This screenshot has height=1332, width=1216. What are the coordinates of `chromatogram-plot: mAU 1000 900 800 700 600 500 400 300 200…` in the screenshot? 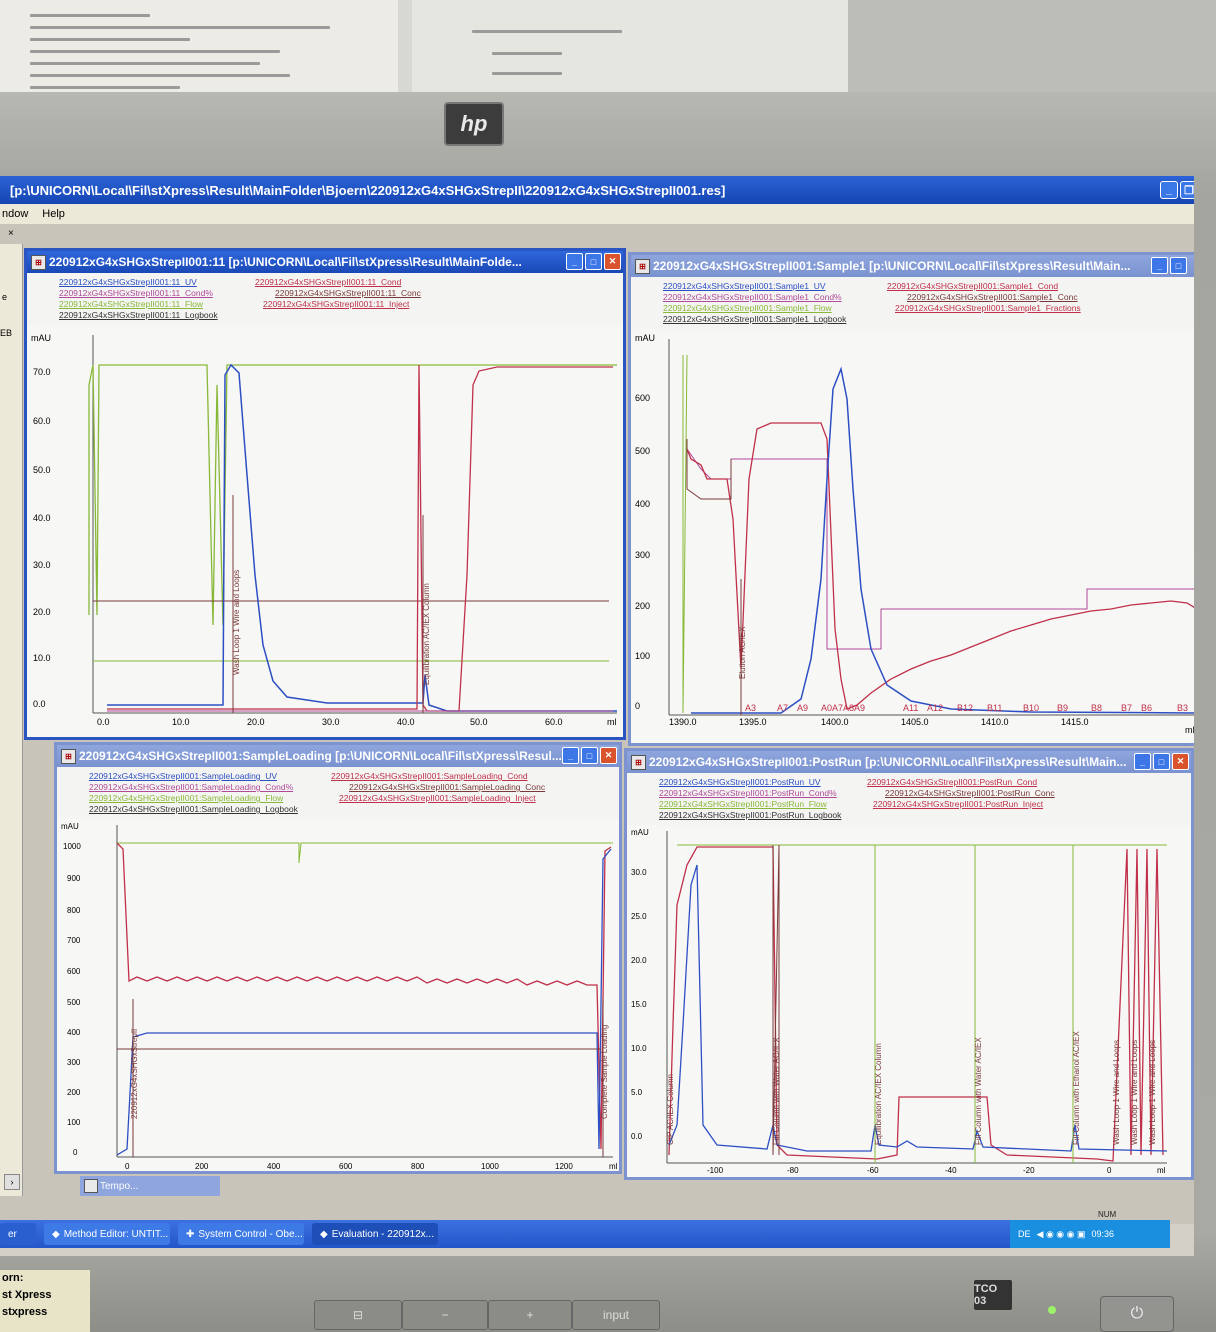 It's located at (338, 995).